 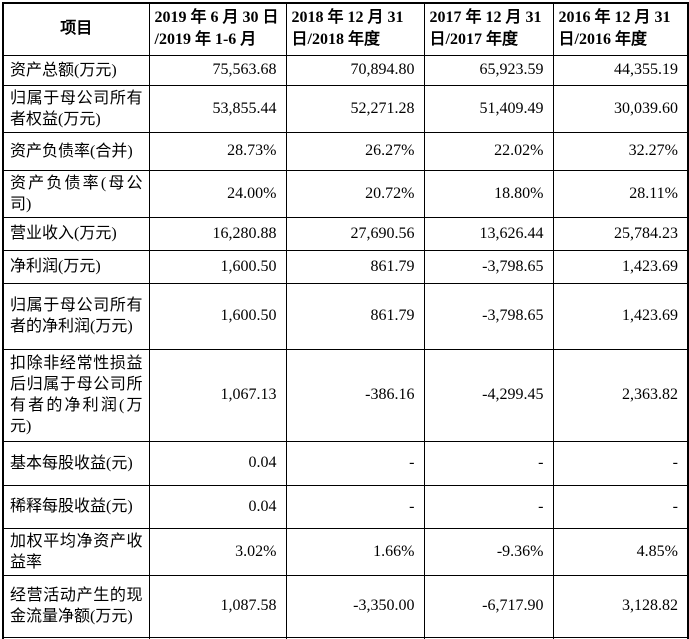 I want to click on cell-value: 25,784.23, so click(x=620, y=233).